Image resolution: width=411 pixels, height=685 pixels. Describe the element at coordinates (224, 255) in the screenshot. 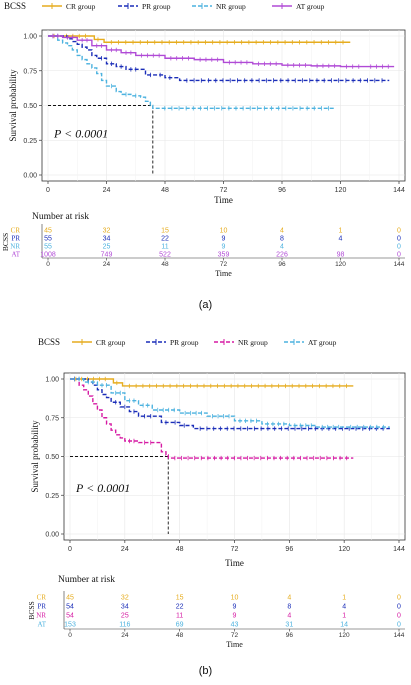

I see `risk-count: 359` at that location.